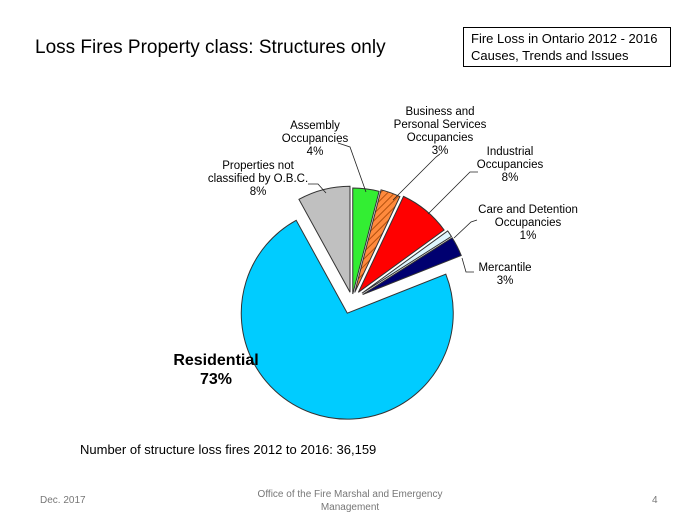 This screenshot has height=523, width=700. What do you see at coordinates (465, 229) in the screenshot?
I see `leader-line-care` at bounding box center [465, 229].